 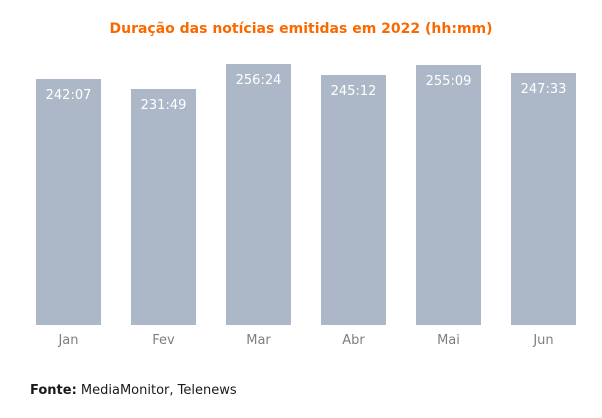 I want to click on bar-value-label: 247:33, so click(x=543, y=89).